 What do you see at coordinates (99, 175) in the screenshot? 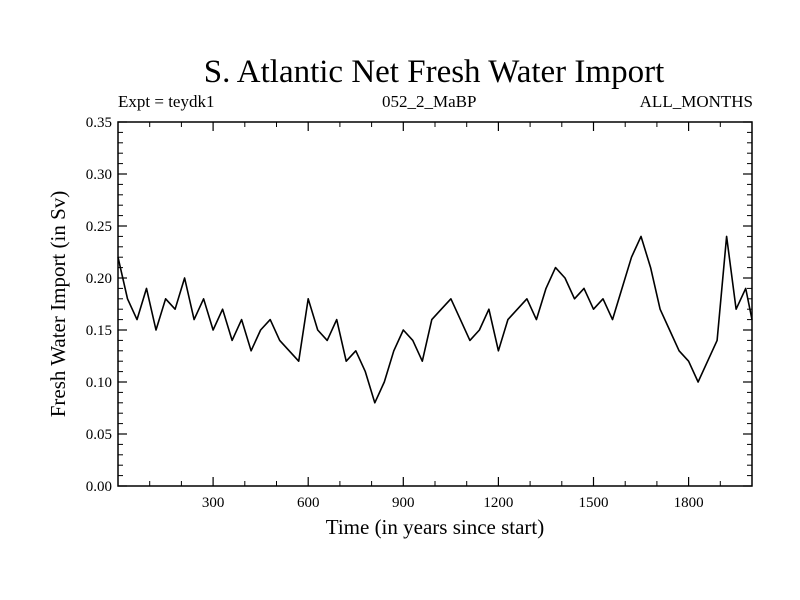
I see `y-tick-label: 0.30` at bounding box center [99, 175].